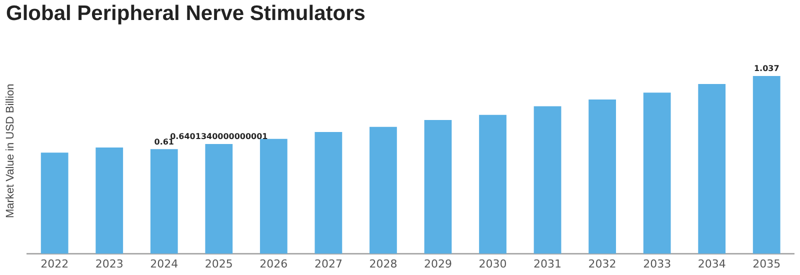 The image size is (800, 275). I want to click on x-tick-label: 2028, so click(383, 263).